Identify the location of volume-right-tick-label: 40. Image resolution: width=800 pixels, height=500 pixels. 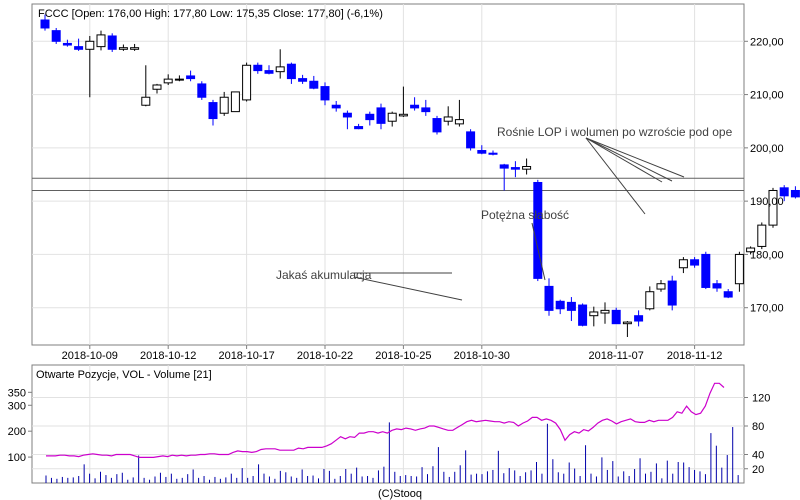
(758, 456).